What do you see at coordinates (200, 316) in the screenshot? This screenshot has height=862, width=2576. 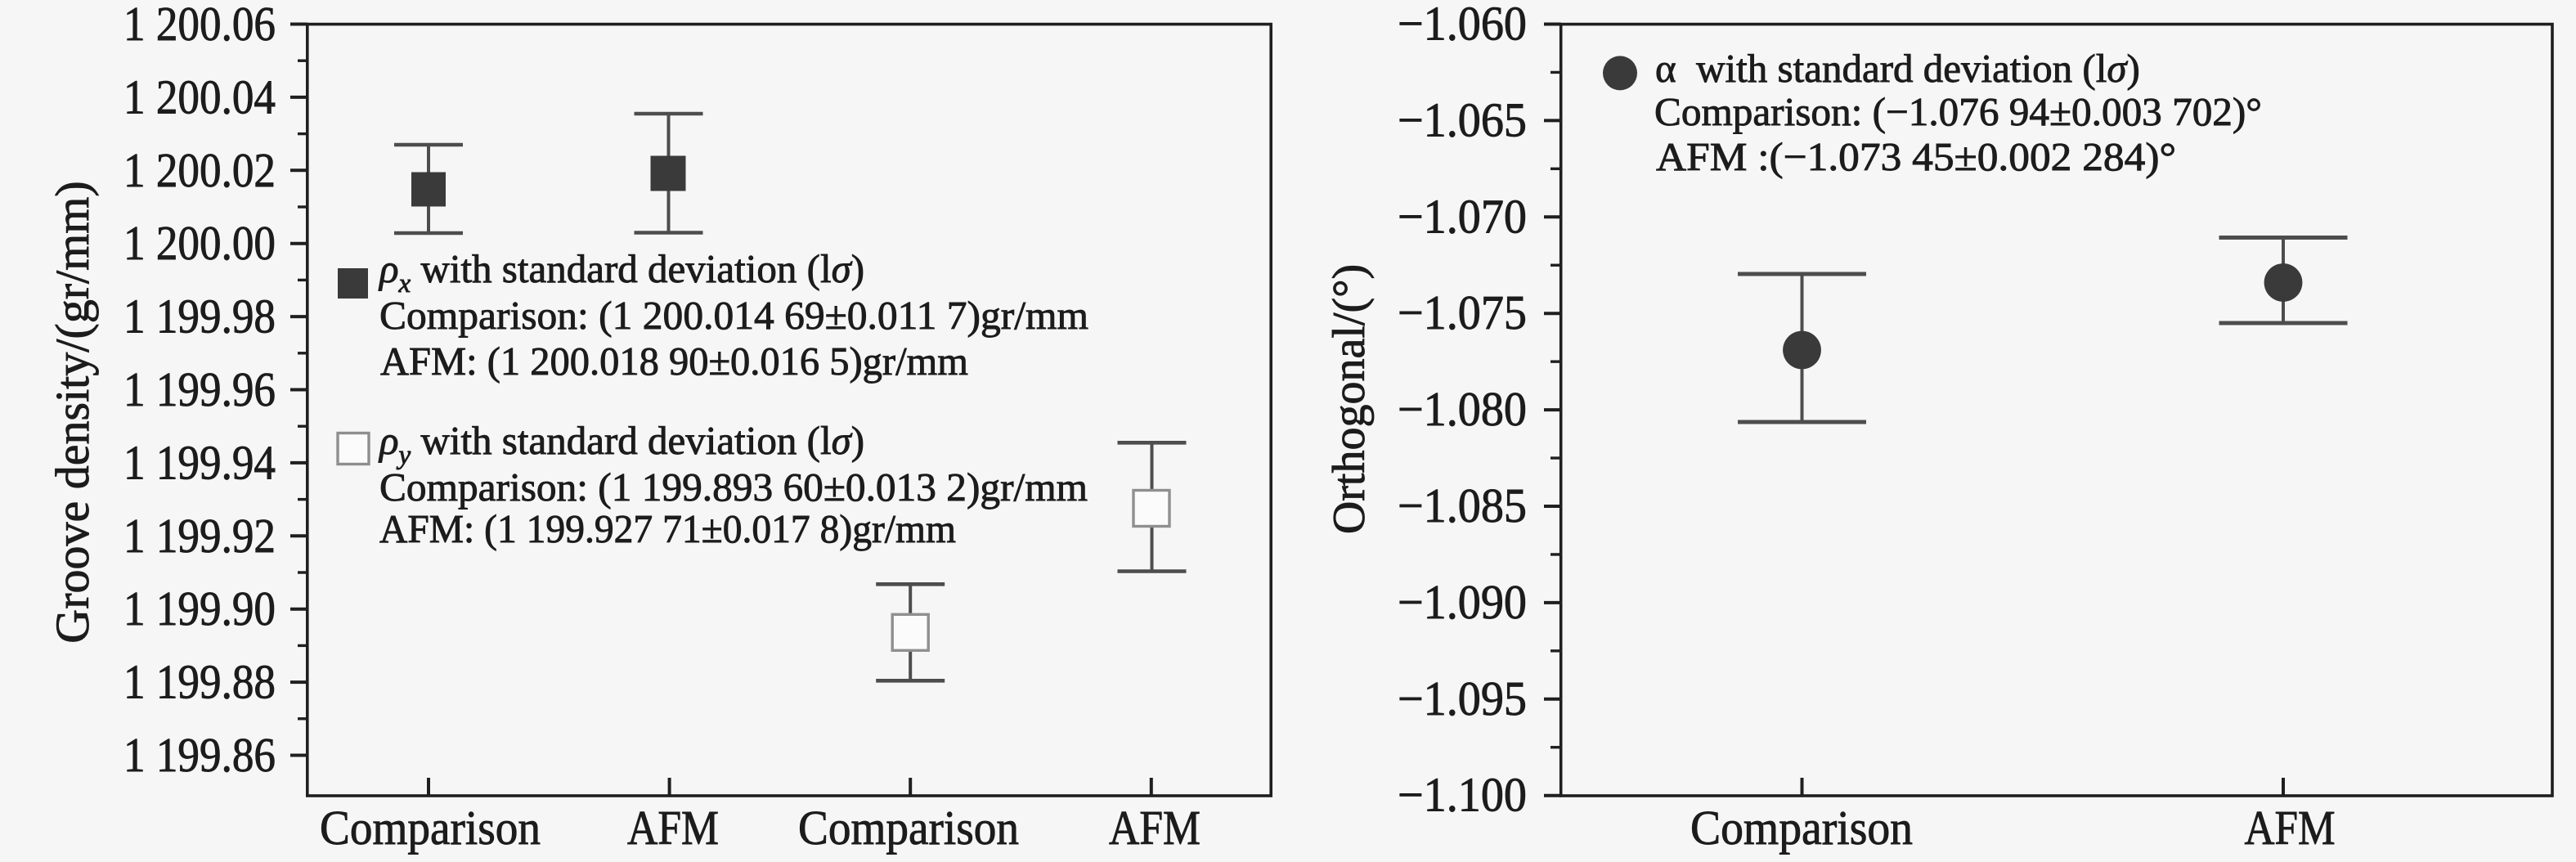 I see `svg-text: 1 199.98` at bounding box center [200, 316].